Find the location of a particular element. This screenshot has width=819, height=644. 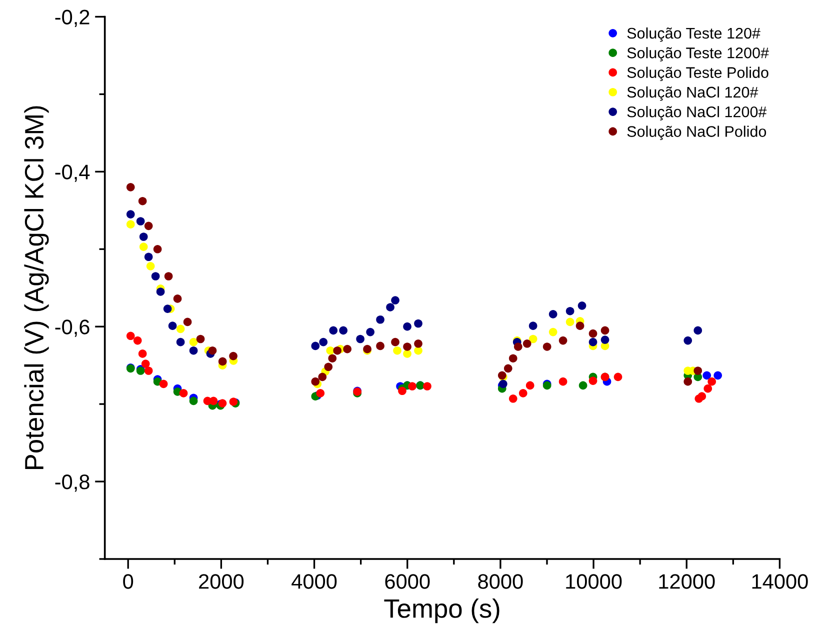

y-tick-label: -0,6 is located at coordinates (72, 328).